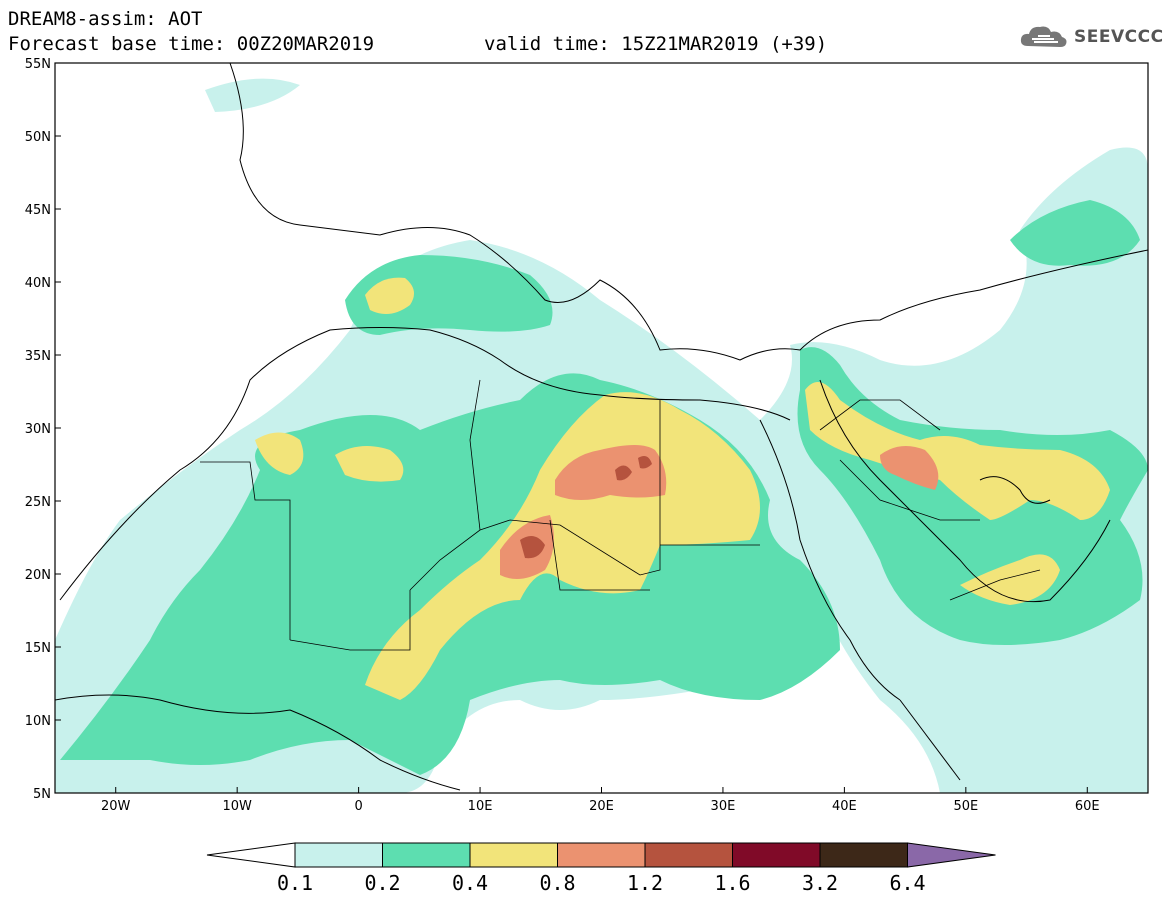  Describe the element at coordinates (601, 806) in the screenshot. I see `lon-label: 20E` at that location.